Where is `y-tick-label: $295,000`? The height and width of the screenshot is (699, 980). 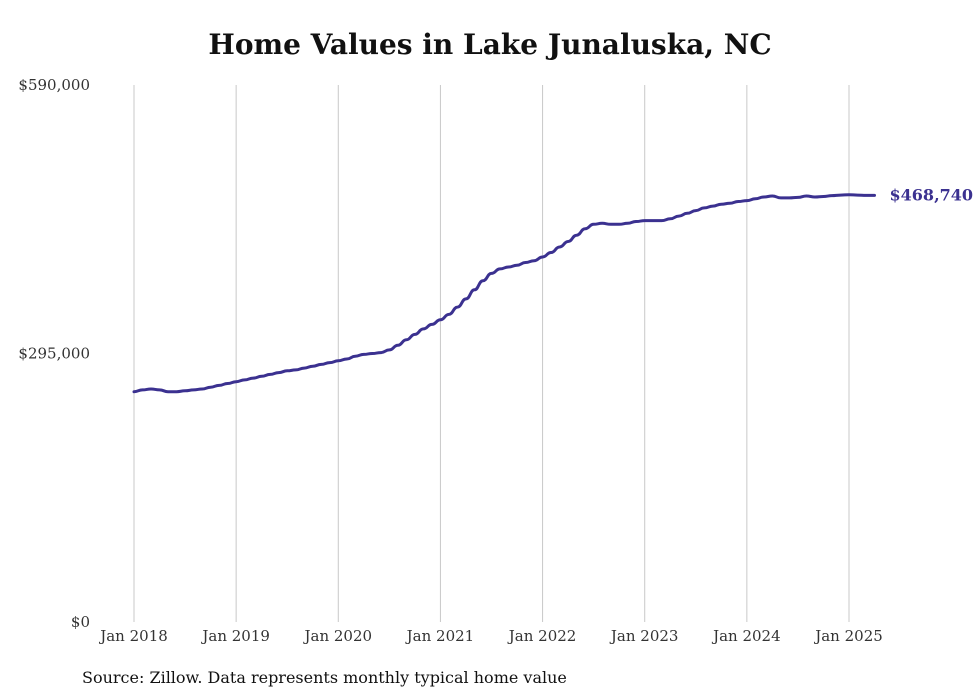 y-tick-label: $295,000 is located at coordinates (54, 354).